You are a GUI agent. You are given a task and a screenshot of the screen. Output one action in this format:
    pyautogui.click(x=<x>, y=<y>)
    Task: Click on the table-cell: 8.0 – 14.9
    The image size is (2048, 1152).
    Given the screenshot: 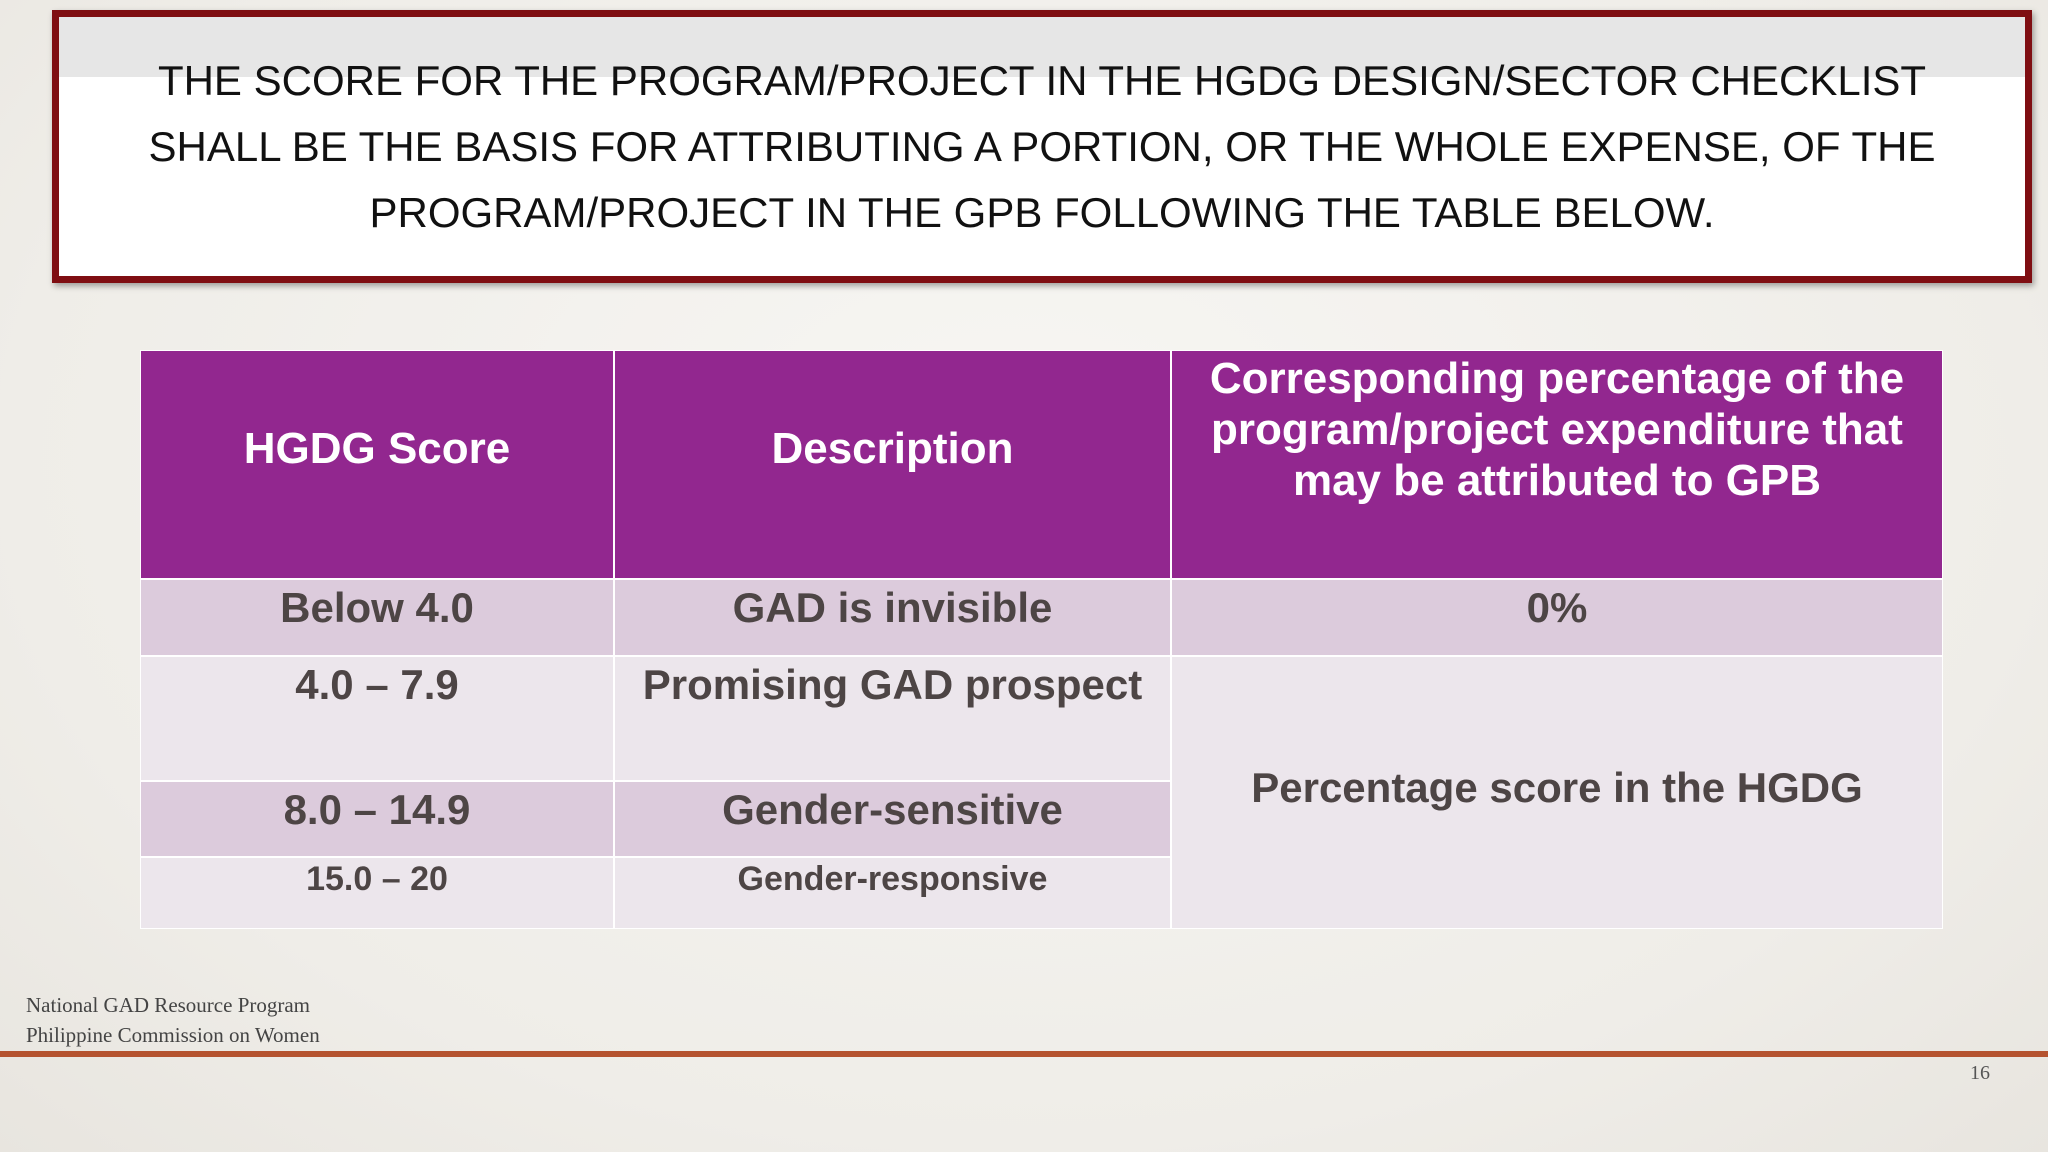 What is the action you would take?
    pyautogui.click(x=377, y=819)
    